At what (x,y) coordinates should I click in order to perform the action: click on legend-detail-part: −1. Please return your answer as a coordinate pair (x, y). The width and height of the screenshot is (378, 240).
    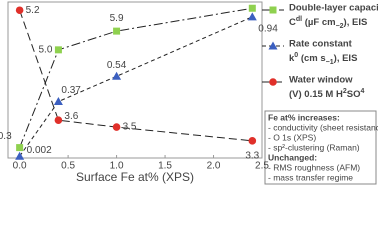
    Looking at the image, I should click on (330, 62).